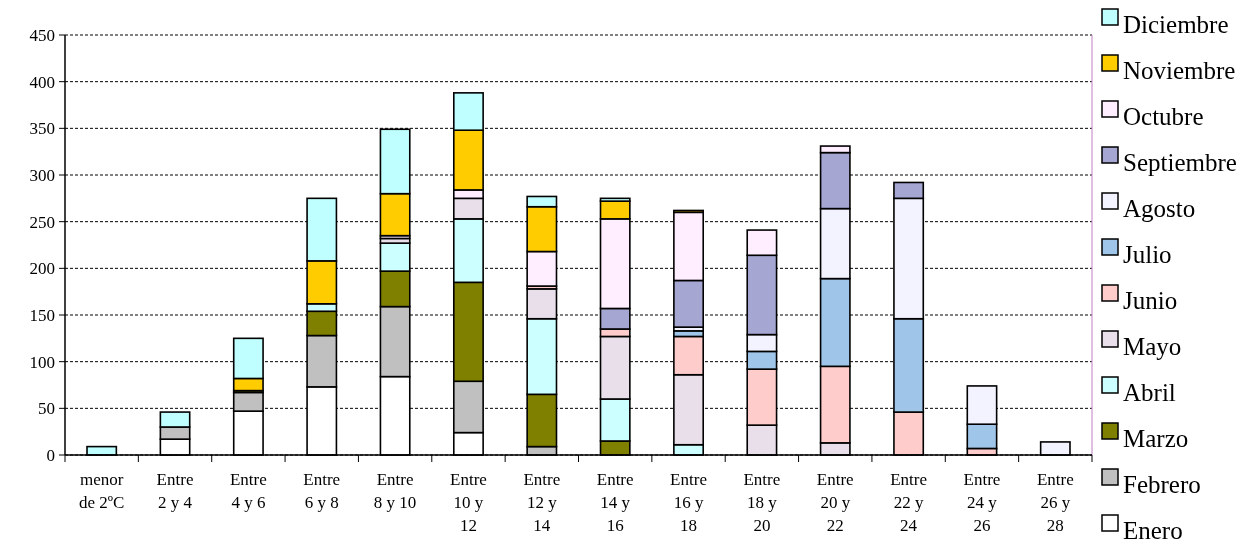 The image size is (1254, 556). I want to click on x-tick-label: Entre 22 y 24, so click(909, 502).